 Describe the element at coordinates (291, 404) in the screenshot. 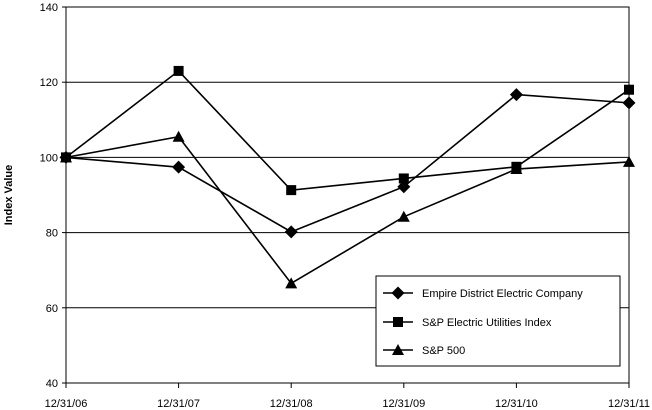

I see `x-tick-label: 12/31/08` at that location.